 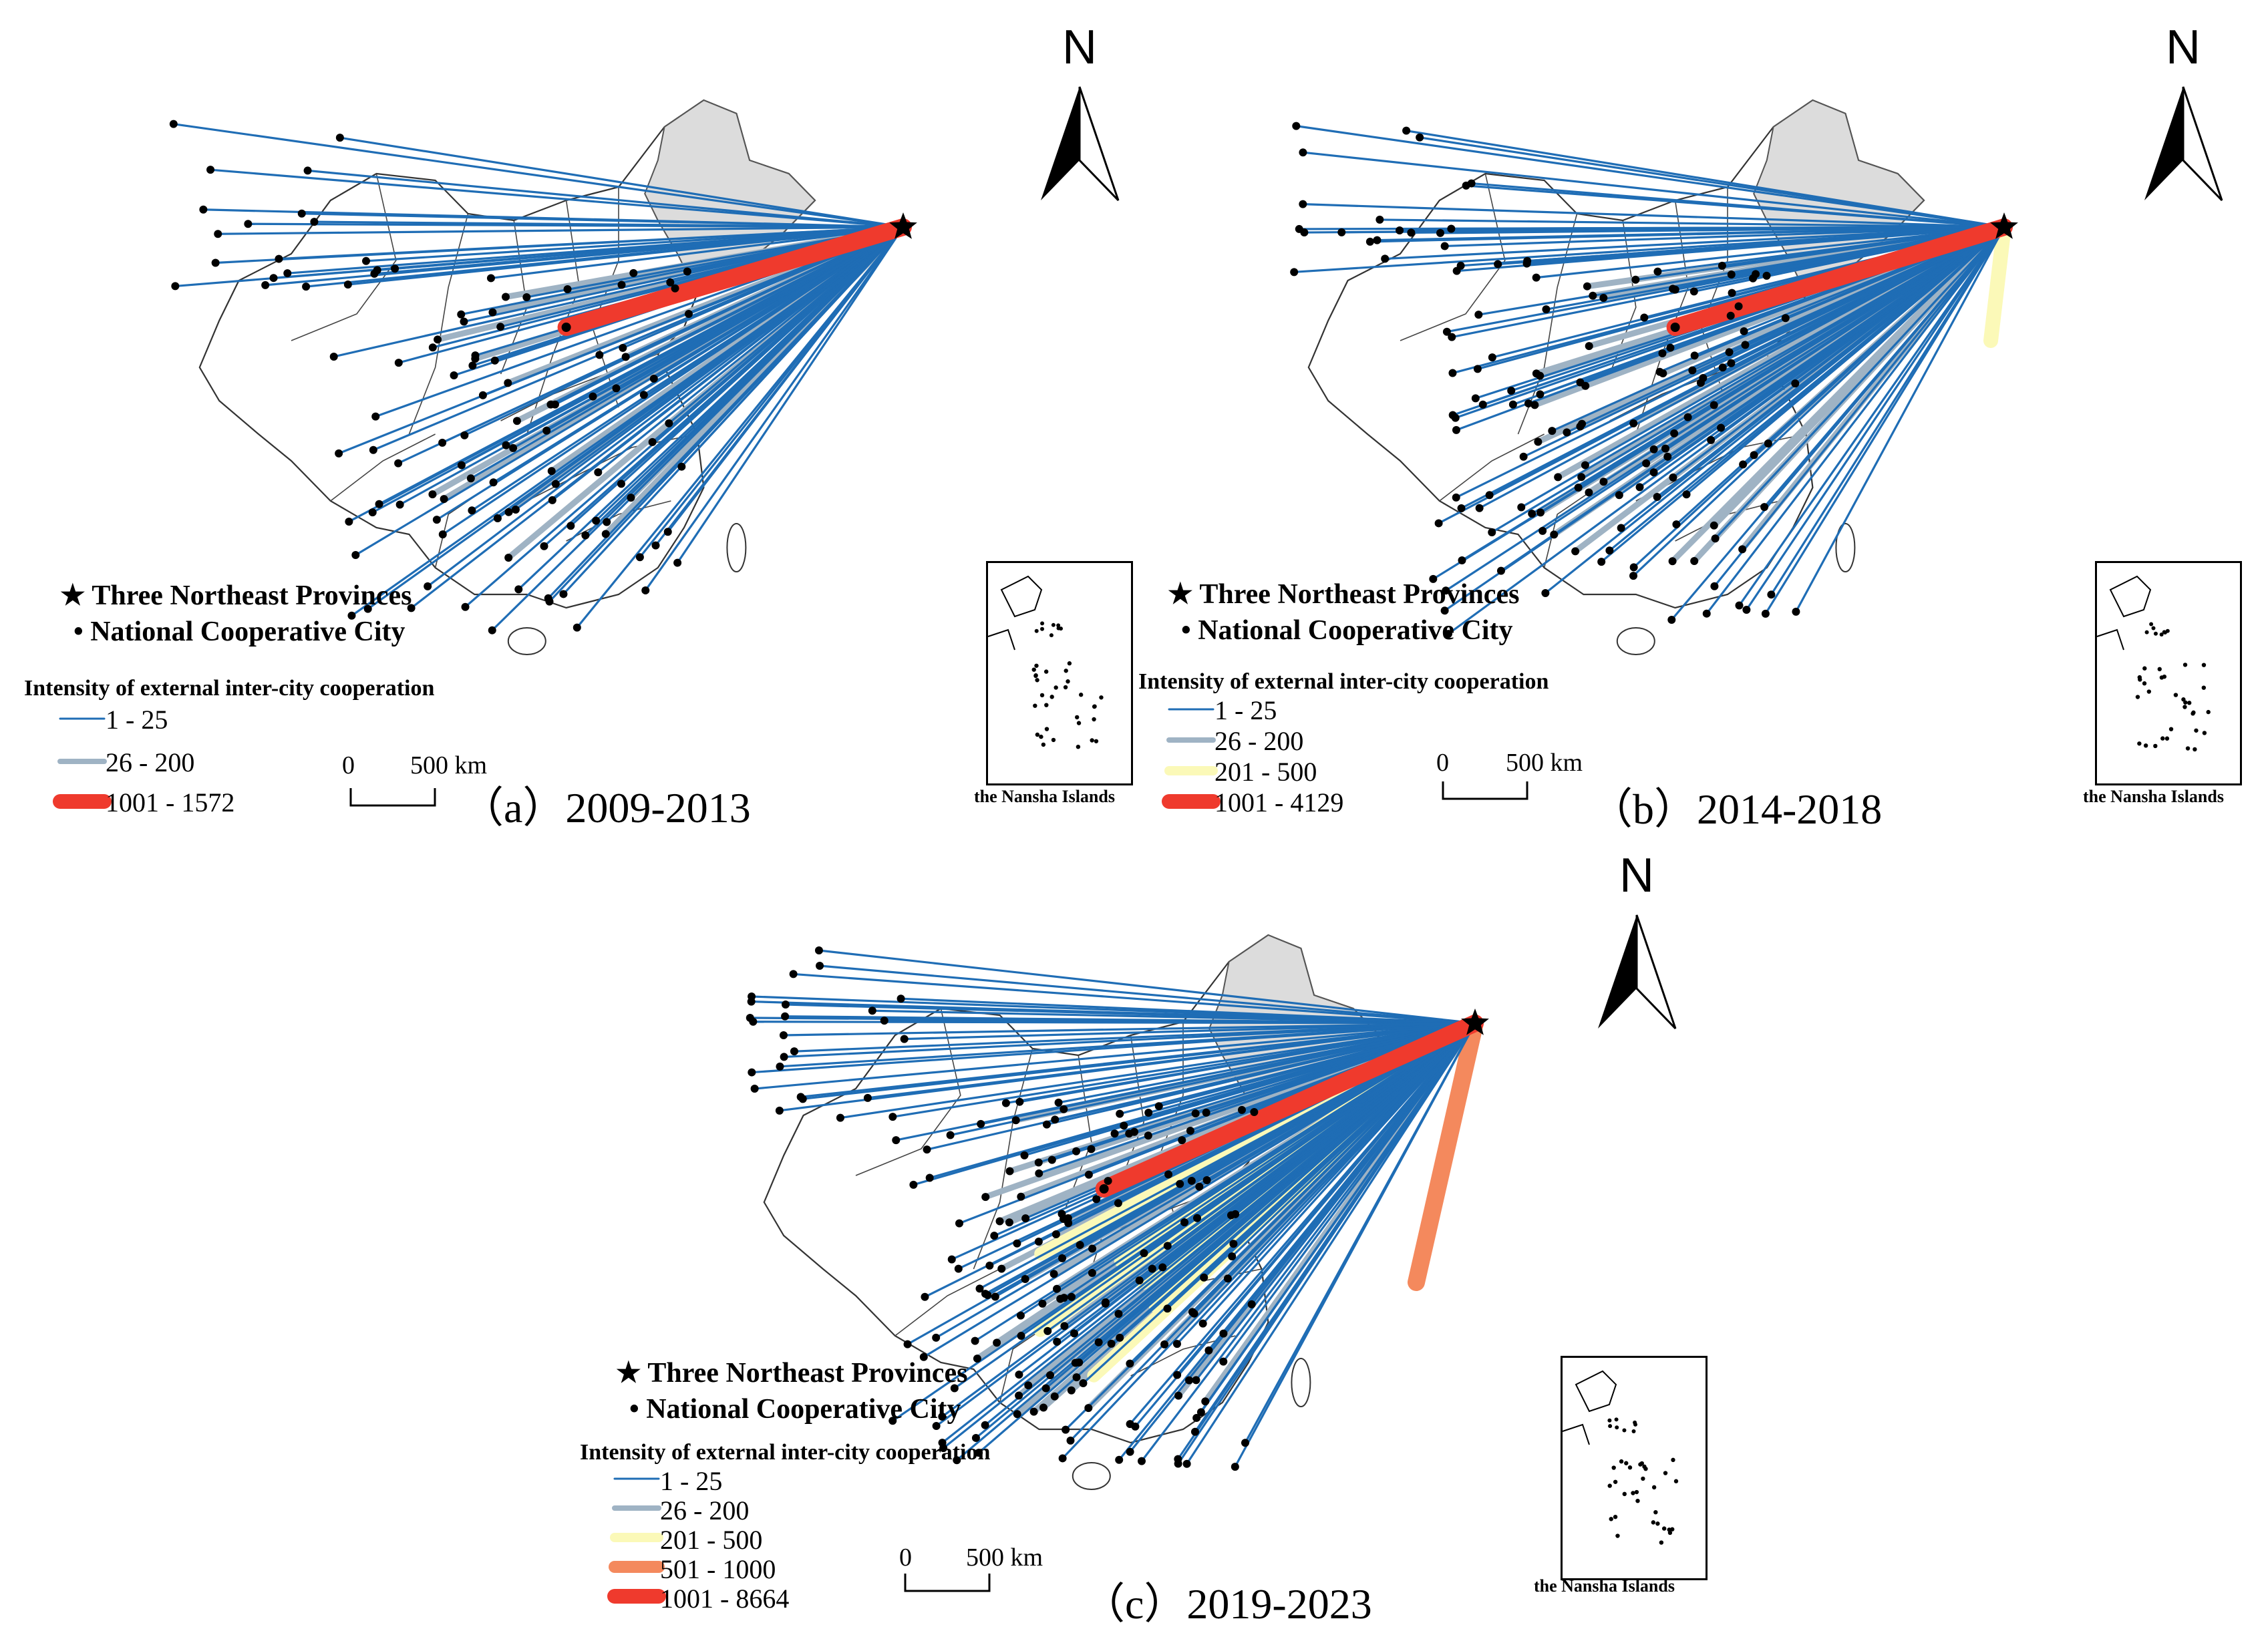 What do you see at coordinates (1347, 630) in the screenshot?
I see `legend-city-b: • National Cooperative City` at bounding box center [1347, 630].